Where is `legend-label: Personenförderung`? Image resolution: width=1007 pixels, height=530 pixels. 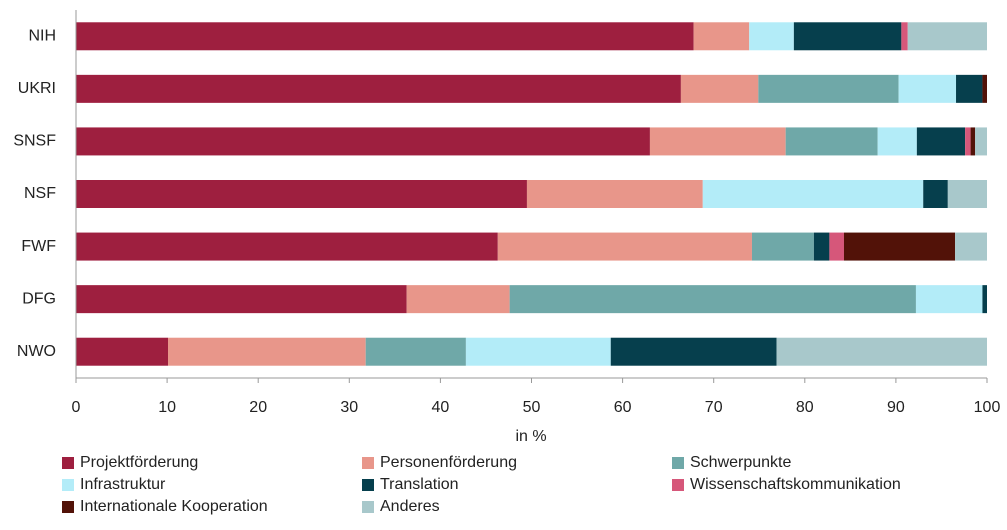
legend-label: Personenförderung is located at coordinates (448, 462).